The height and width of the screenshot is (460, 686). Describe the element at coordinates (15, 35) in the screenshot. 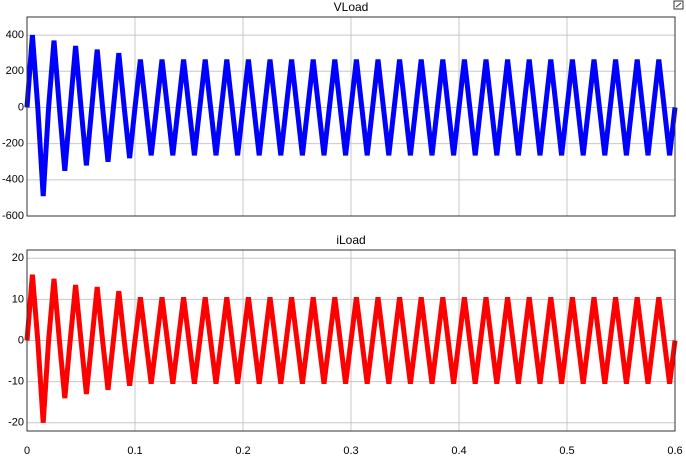

I see `y-tick-label: 400` at that location.